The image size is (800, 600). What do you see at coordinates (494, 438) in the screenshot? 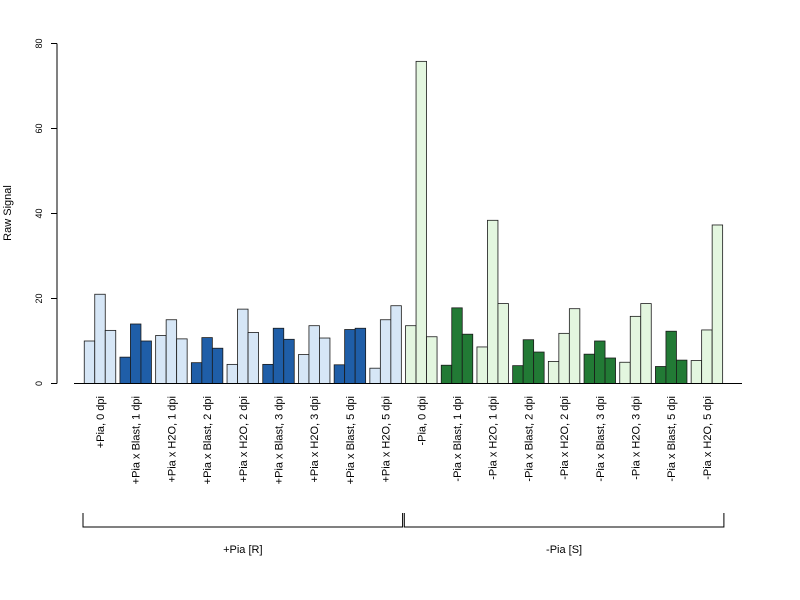
I see `x-tick-label: -Pia x H2O, 1 dpi` at bounding box center [494, 438].